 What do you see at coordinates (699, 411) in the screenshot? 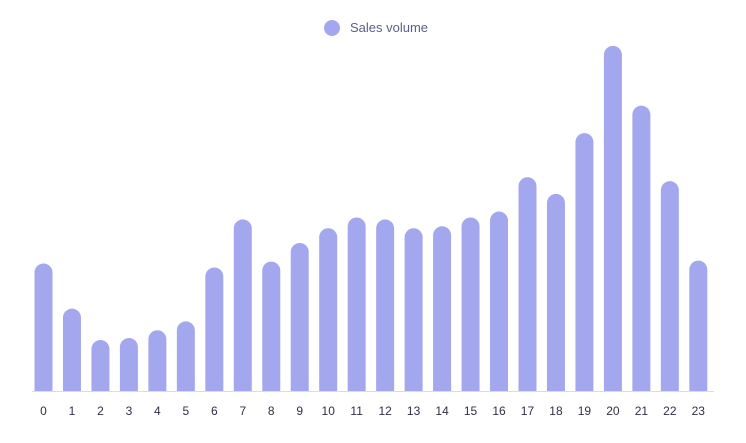
I see `x-tick-label-23: 23` at bounding box center [699, 411].